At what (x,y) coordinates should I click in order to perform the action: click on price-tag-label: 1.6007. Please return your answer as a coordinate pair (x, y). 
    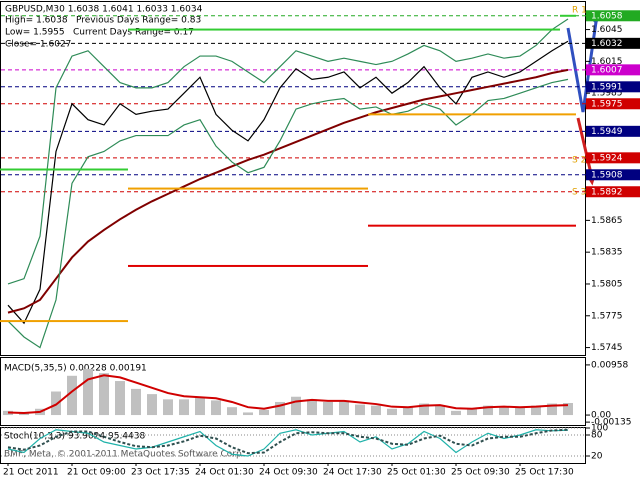
    Looking at the image, I should click on (607, 70).